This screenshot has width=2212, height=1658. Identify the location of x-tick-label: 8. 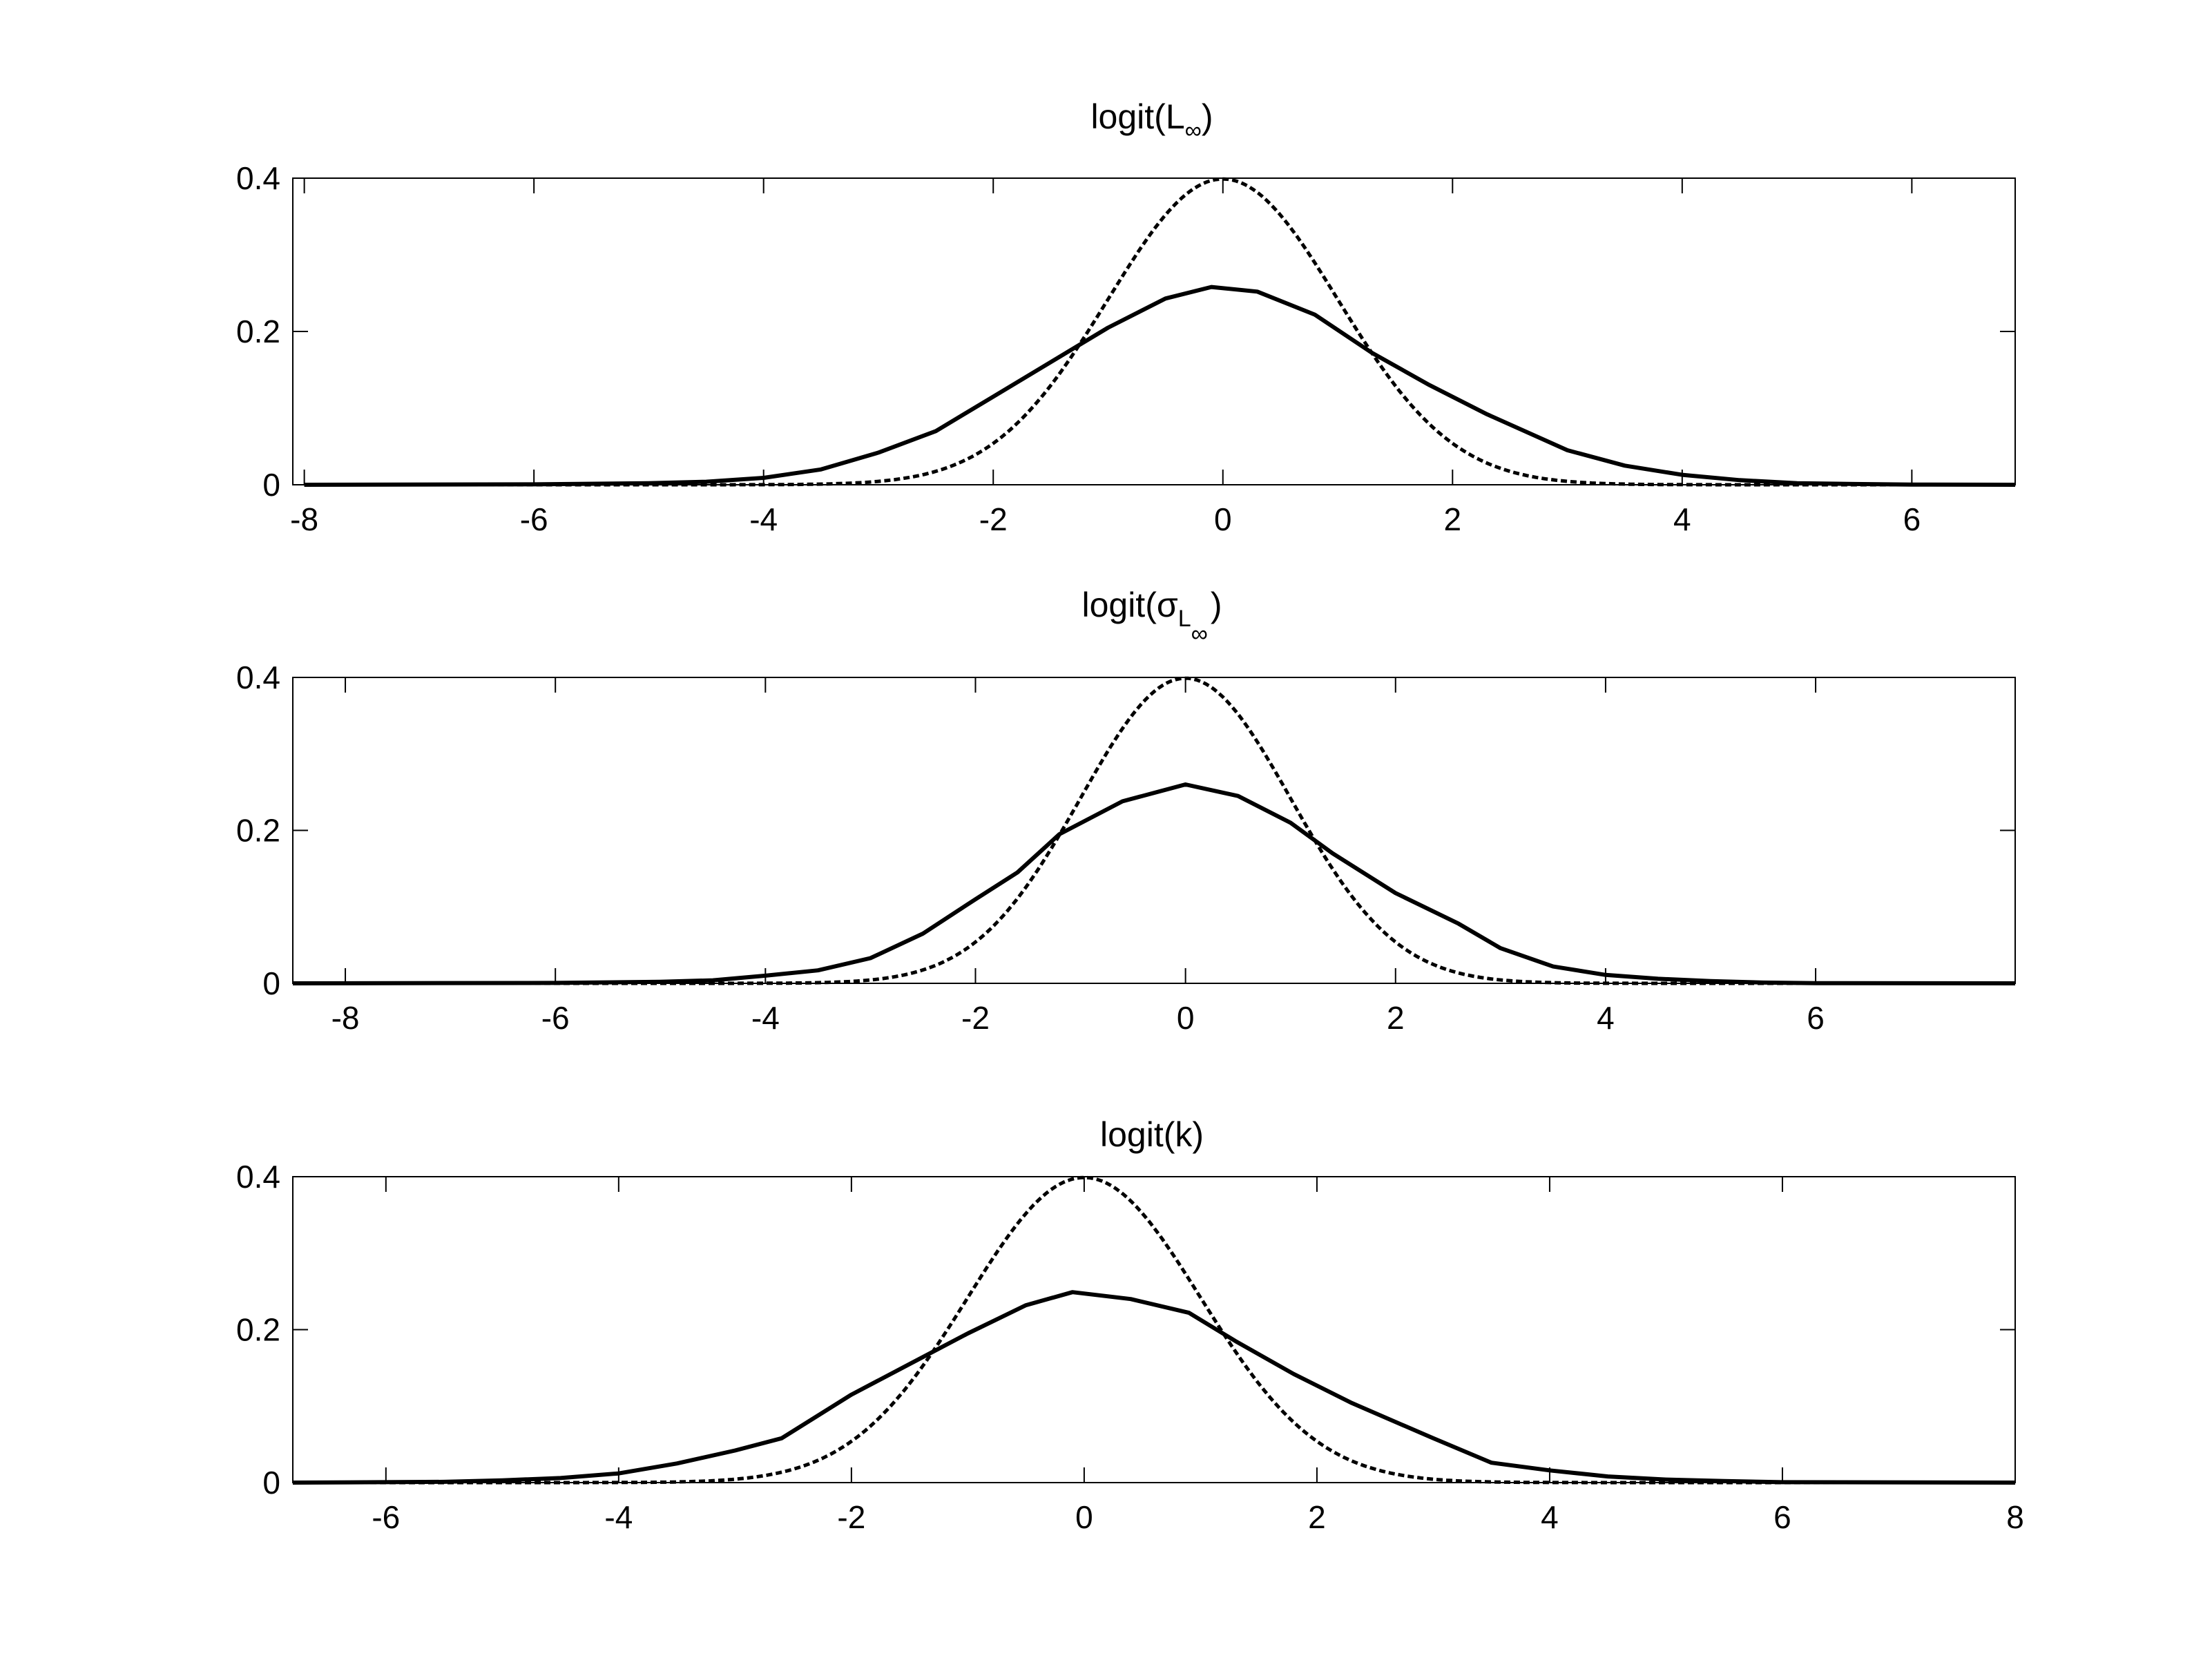
(2015, 1517).